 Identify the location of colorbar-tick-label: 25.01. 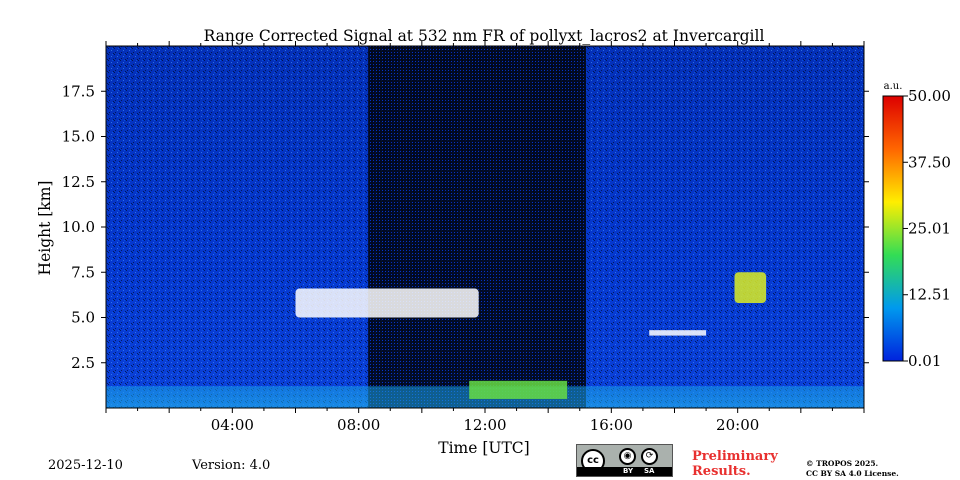
(929, 228).